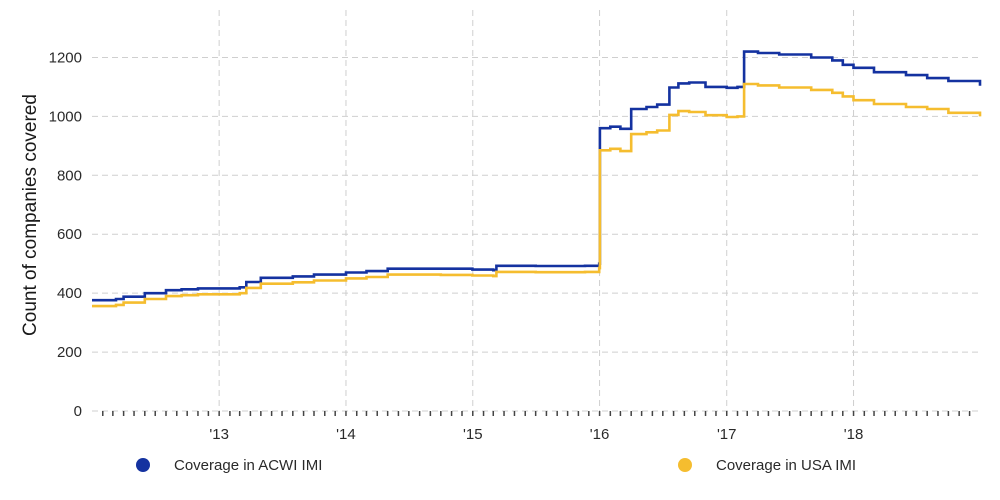 This screenshot has height=500, width=1000. What do you see at coordinates (727, 434) in the screenshot?
I see `x-tick-label: '17` at bounding box center [727, 434].